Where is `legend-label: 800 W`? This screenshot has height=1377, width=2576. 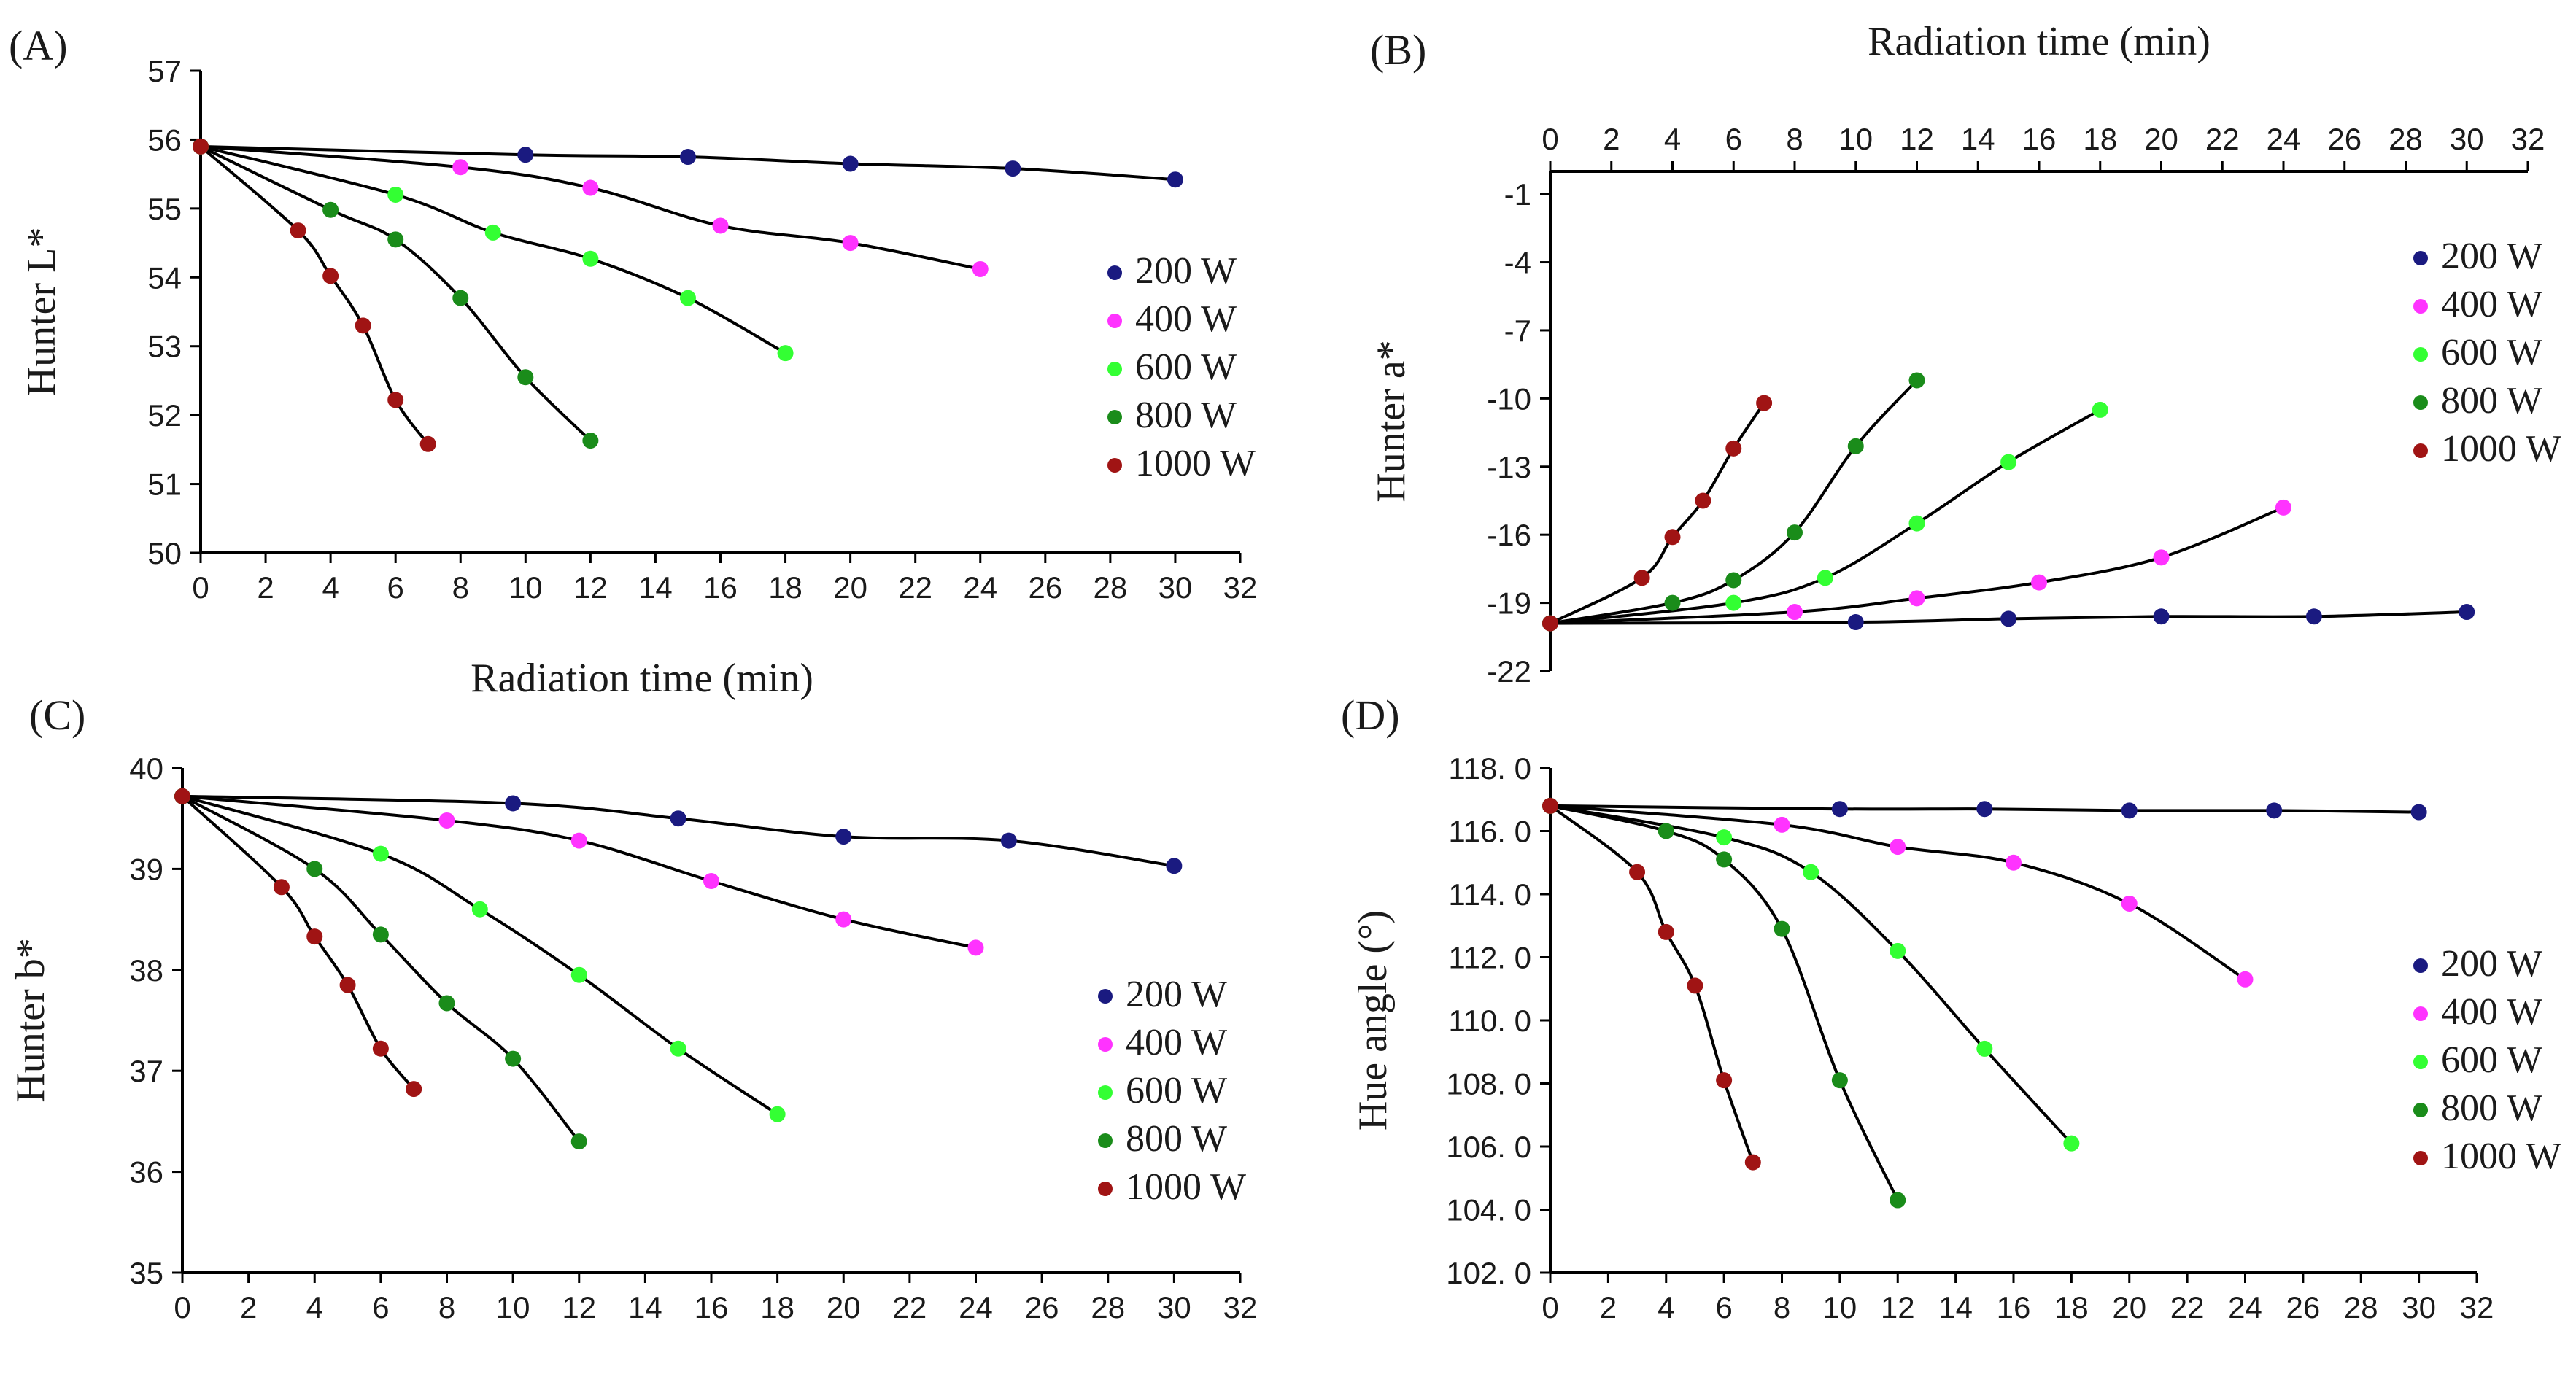
legend-label: 800 W is located at coordinates (1186, 415).